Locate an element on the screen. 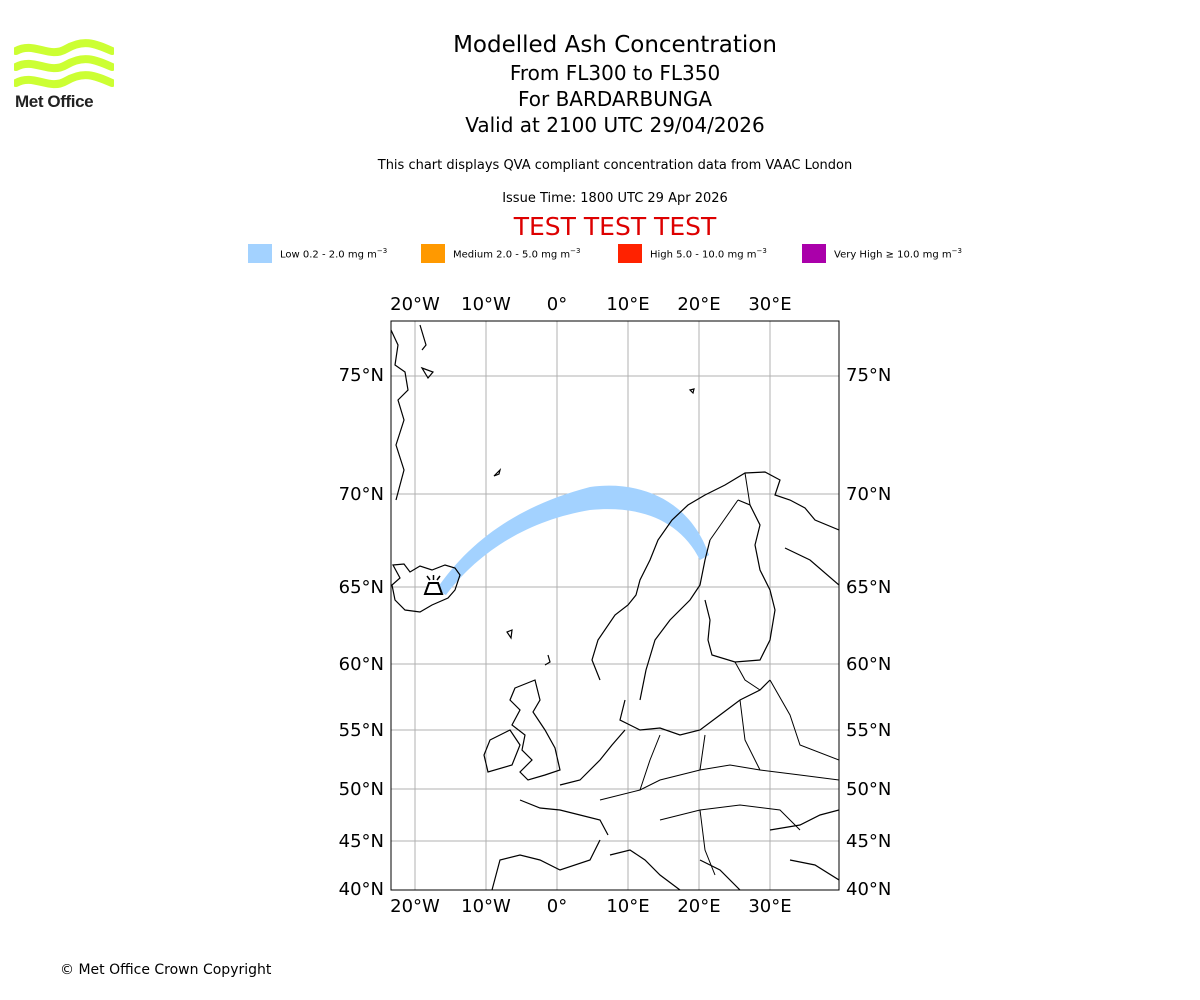 This screenshot has width=1200, height=1000. lat-label-left: 65°N is located at coordinates (361, 587).